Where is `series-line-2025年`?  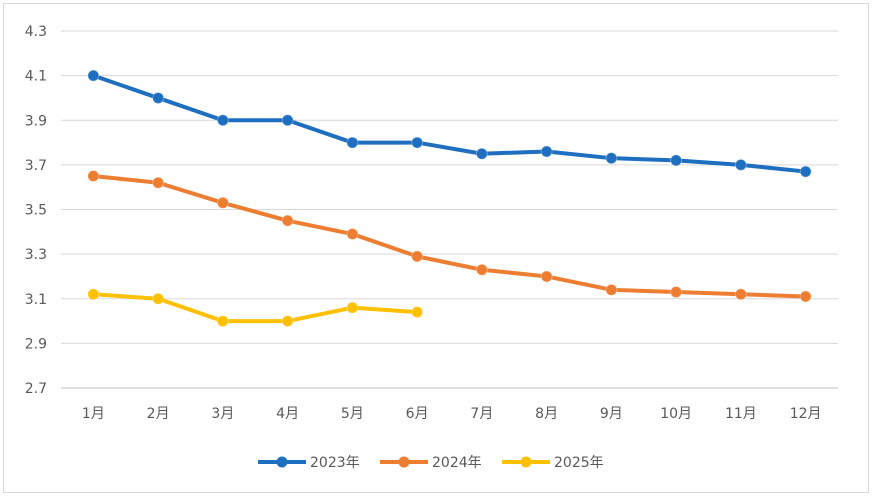
series-line-2025年 is located at coordinates (255, 308).